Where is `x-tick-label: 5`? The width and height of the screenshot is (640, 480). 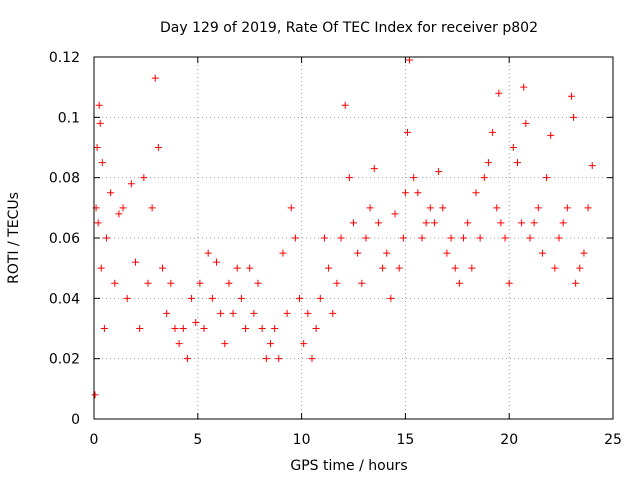 x-tick-label: 5 is located at coordinates (197, 440).